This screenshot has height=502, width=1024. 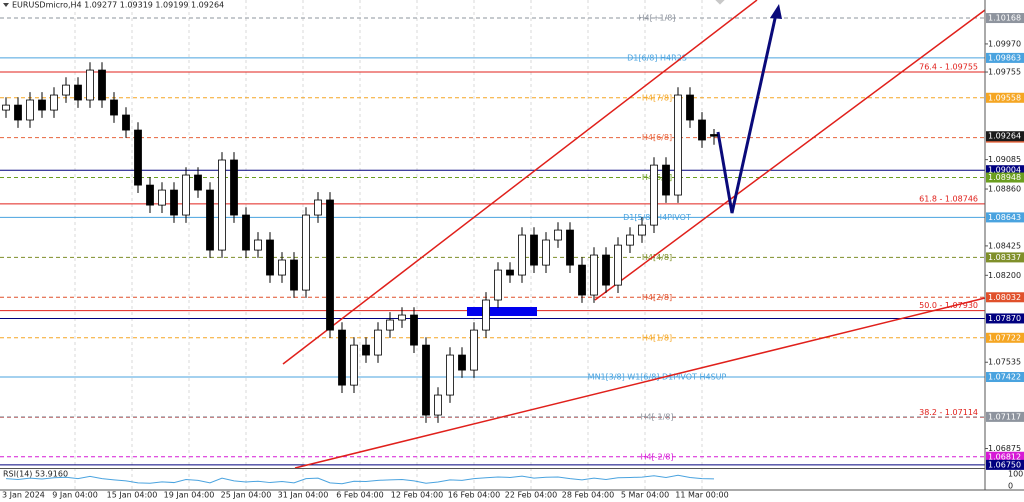 I want to click on price-box-label: 1.06812, so click(x=1004, y=456).